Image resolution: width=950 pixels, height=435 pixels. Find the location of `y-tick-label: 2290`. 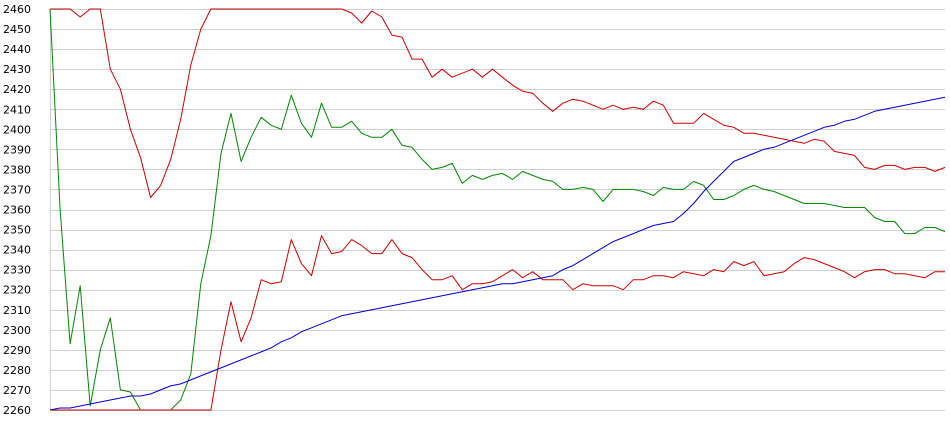

y-tick-label: 2290 is located at coordinates (17, 350).